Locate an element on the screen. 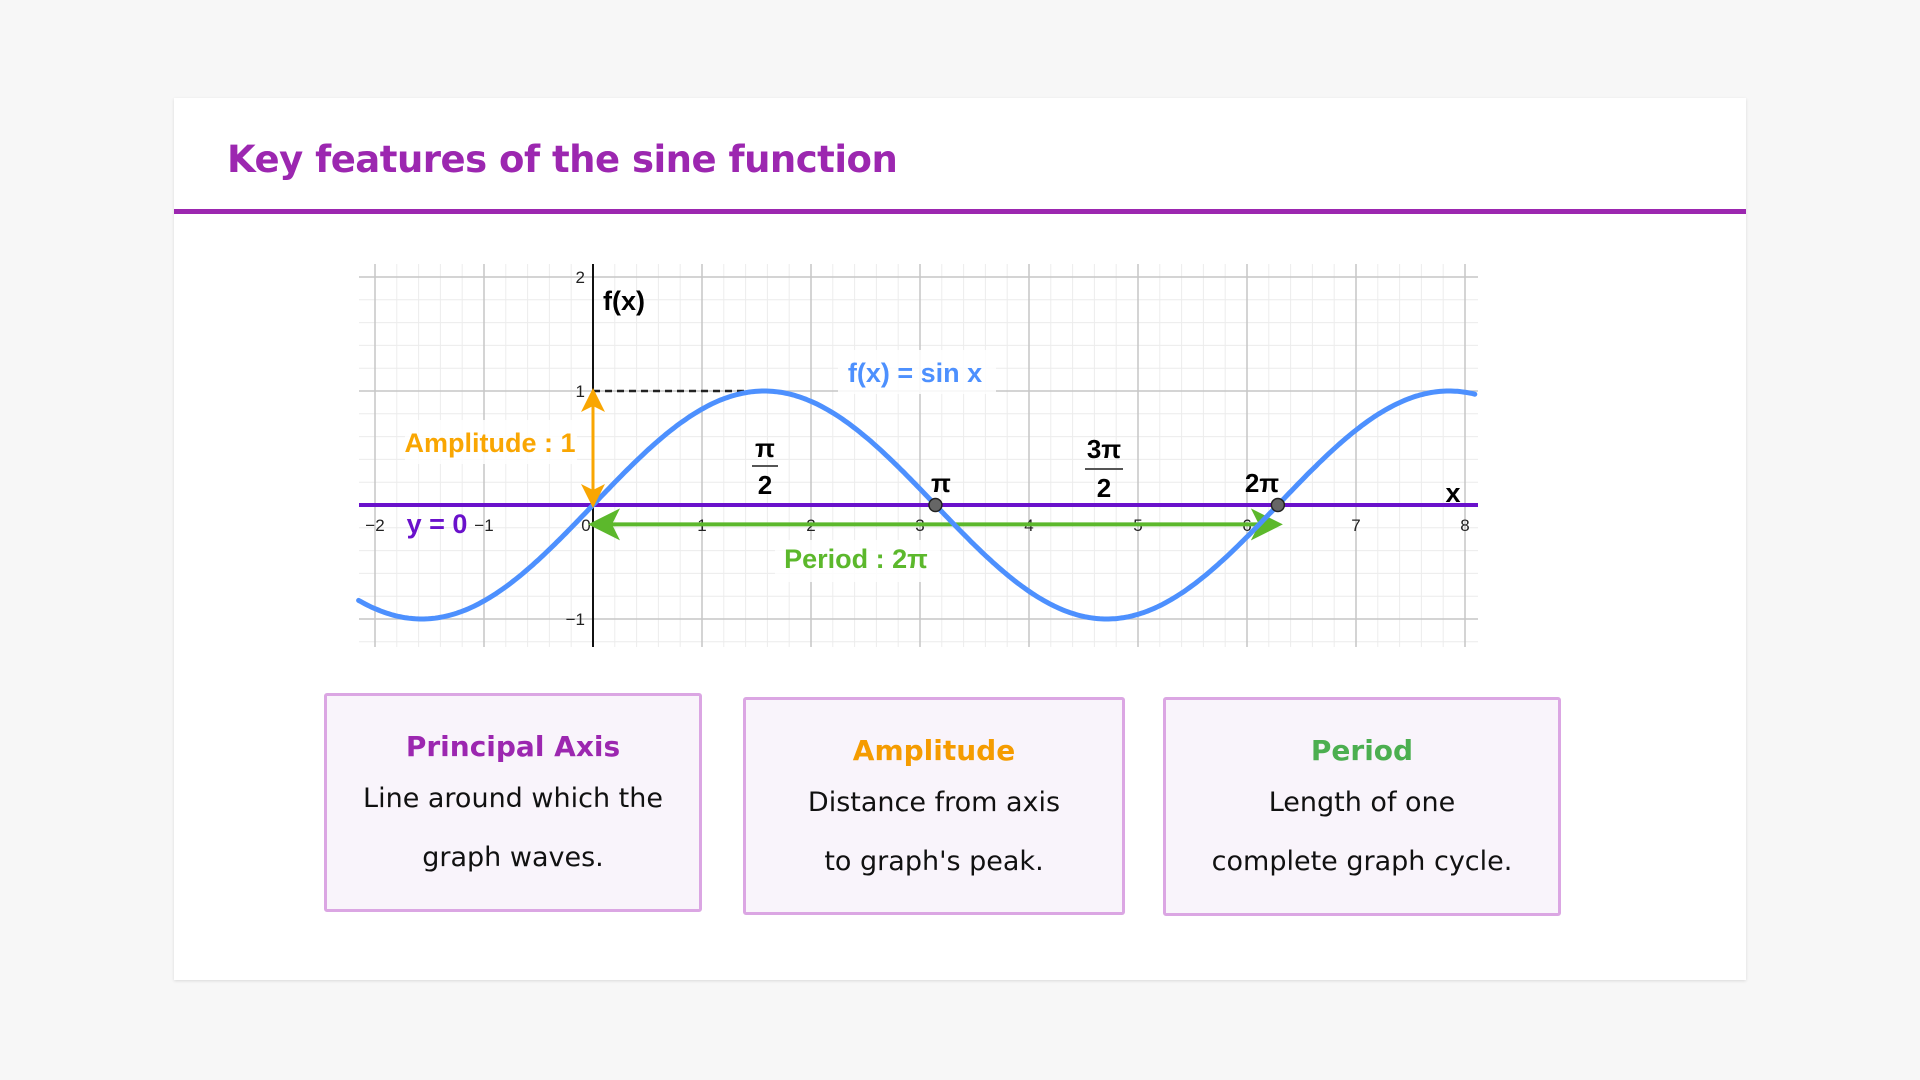  card-text-line: Line around which the is located at coordinates (513, 798).